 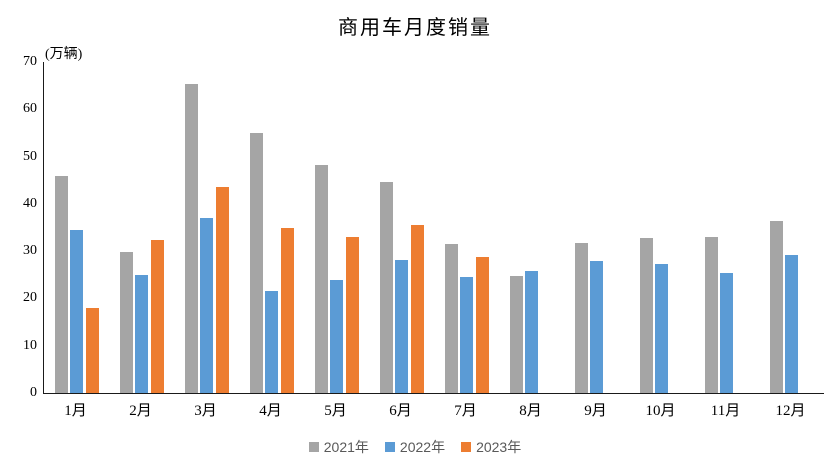 I want to click on x-tick-label-7月: 7月, so click(x=465, y=411).